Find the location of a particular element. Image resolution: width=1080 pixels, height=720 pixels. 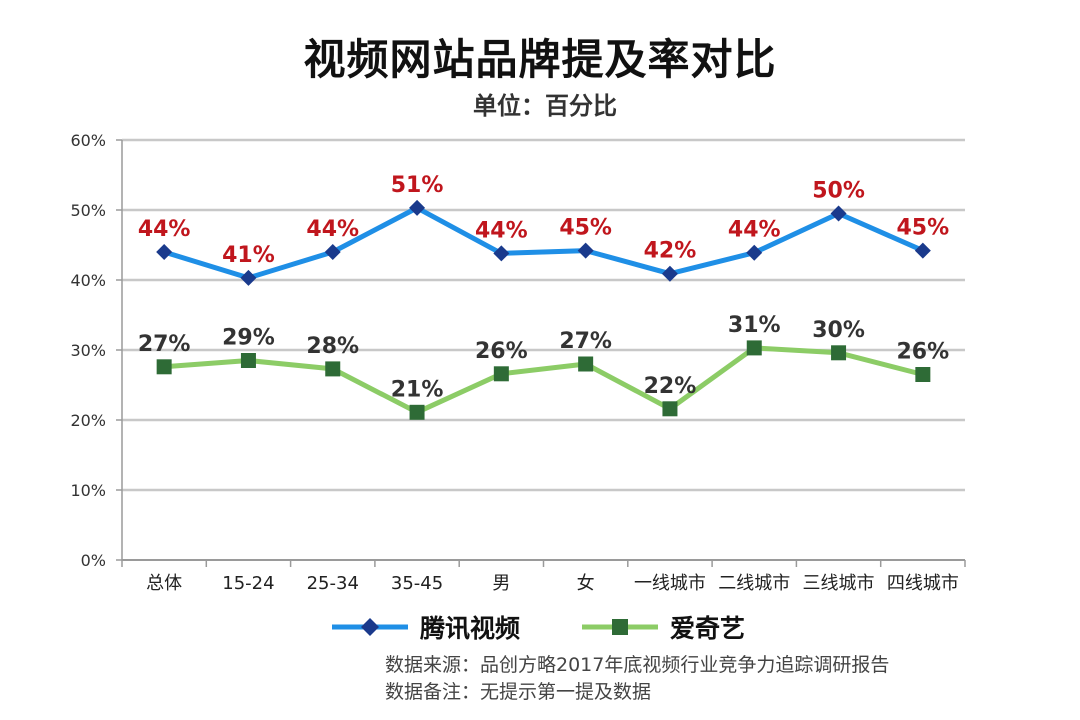

data-label-tencent: 42% is located at coordinates (670, 251).